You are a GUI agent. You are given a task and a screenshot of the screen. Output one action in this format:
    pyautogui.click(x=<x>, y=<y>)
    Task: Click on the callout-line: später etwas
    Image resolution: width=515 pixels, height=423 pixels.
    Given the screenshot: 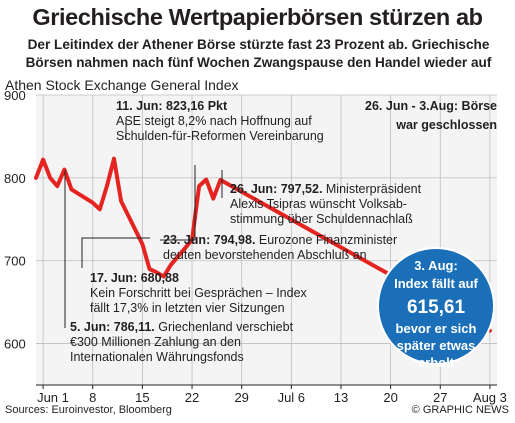 What is the action you would take?
    pyautogui.click(x=436, y=345)
    